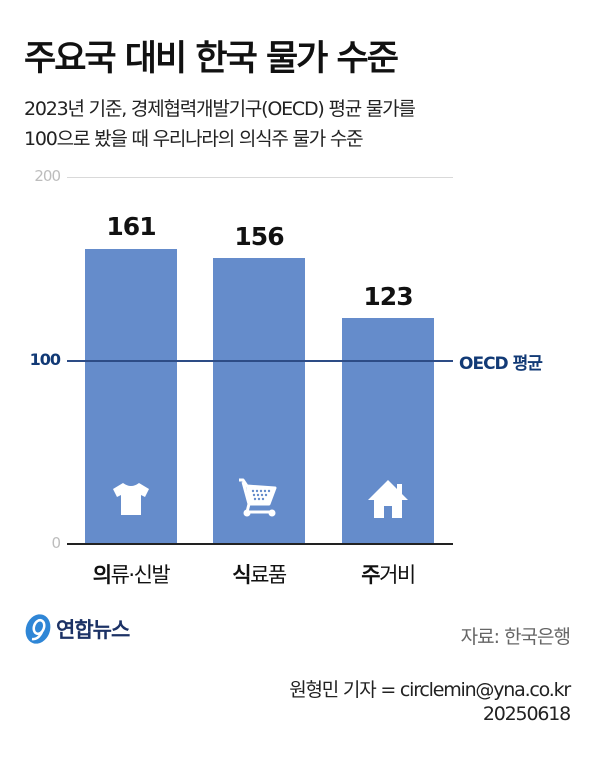 The image size is (600, 780). I want to click on data-source: 자료: 한국은행, so click(515, 637).